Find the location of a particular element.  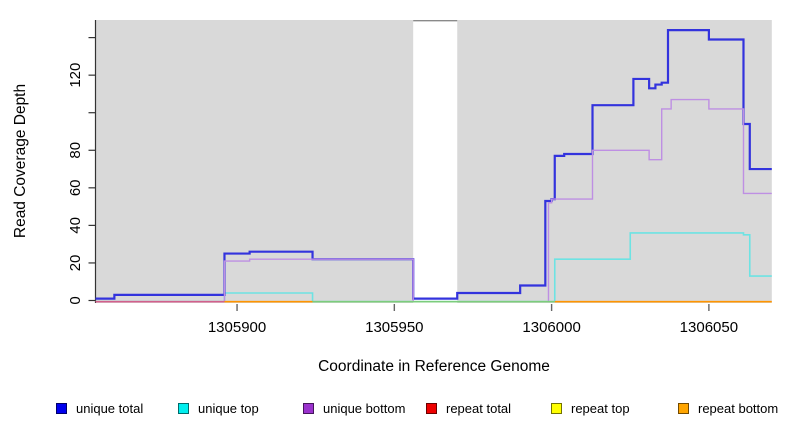

series-line-unique-top is located at coordinates (433, 267).